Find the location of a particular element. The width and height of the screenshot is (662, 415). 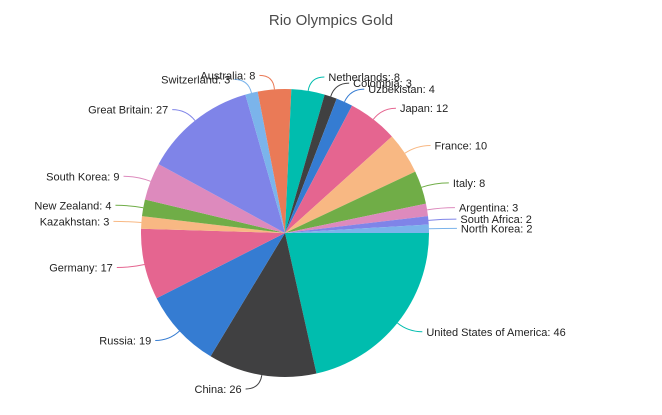

data-label-italy: Italy: 8 is located at coordinates (469, 184).